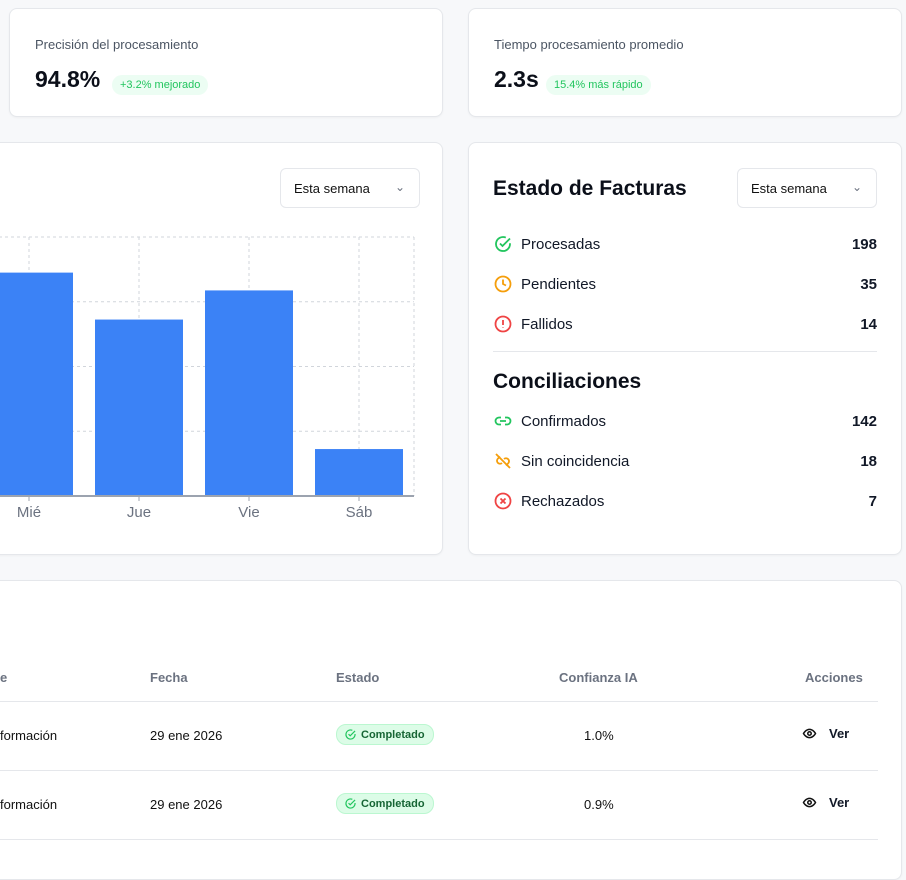  I want to click on bar-Jue, so click(139, 407).